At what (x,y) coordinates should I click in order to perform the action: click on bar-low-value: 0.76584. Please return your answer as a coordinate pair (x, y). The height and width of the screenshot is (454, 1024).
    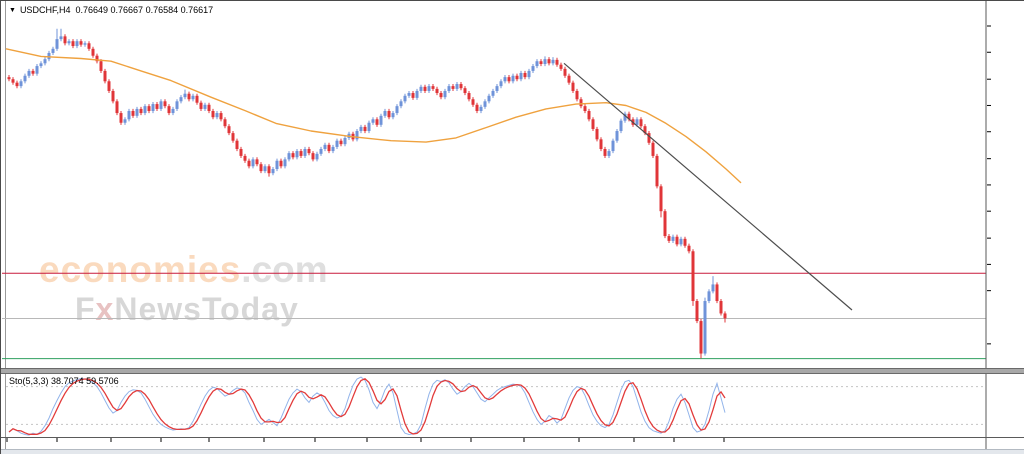
    Looking at the image, I should click on (162, 10).